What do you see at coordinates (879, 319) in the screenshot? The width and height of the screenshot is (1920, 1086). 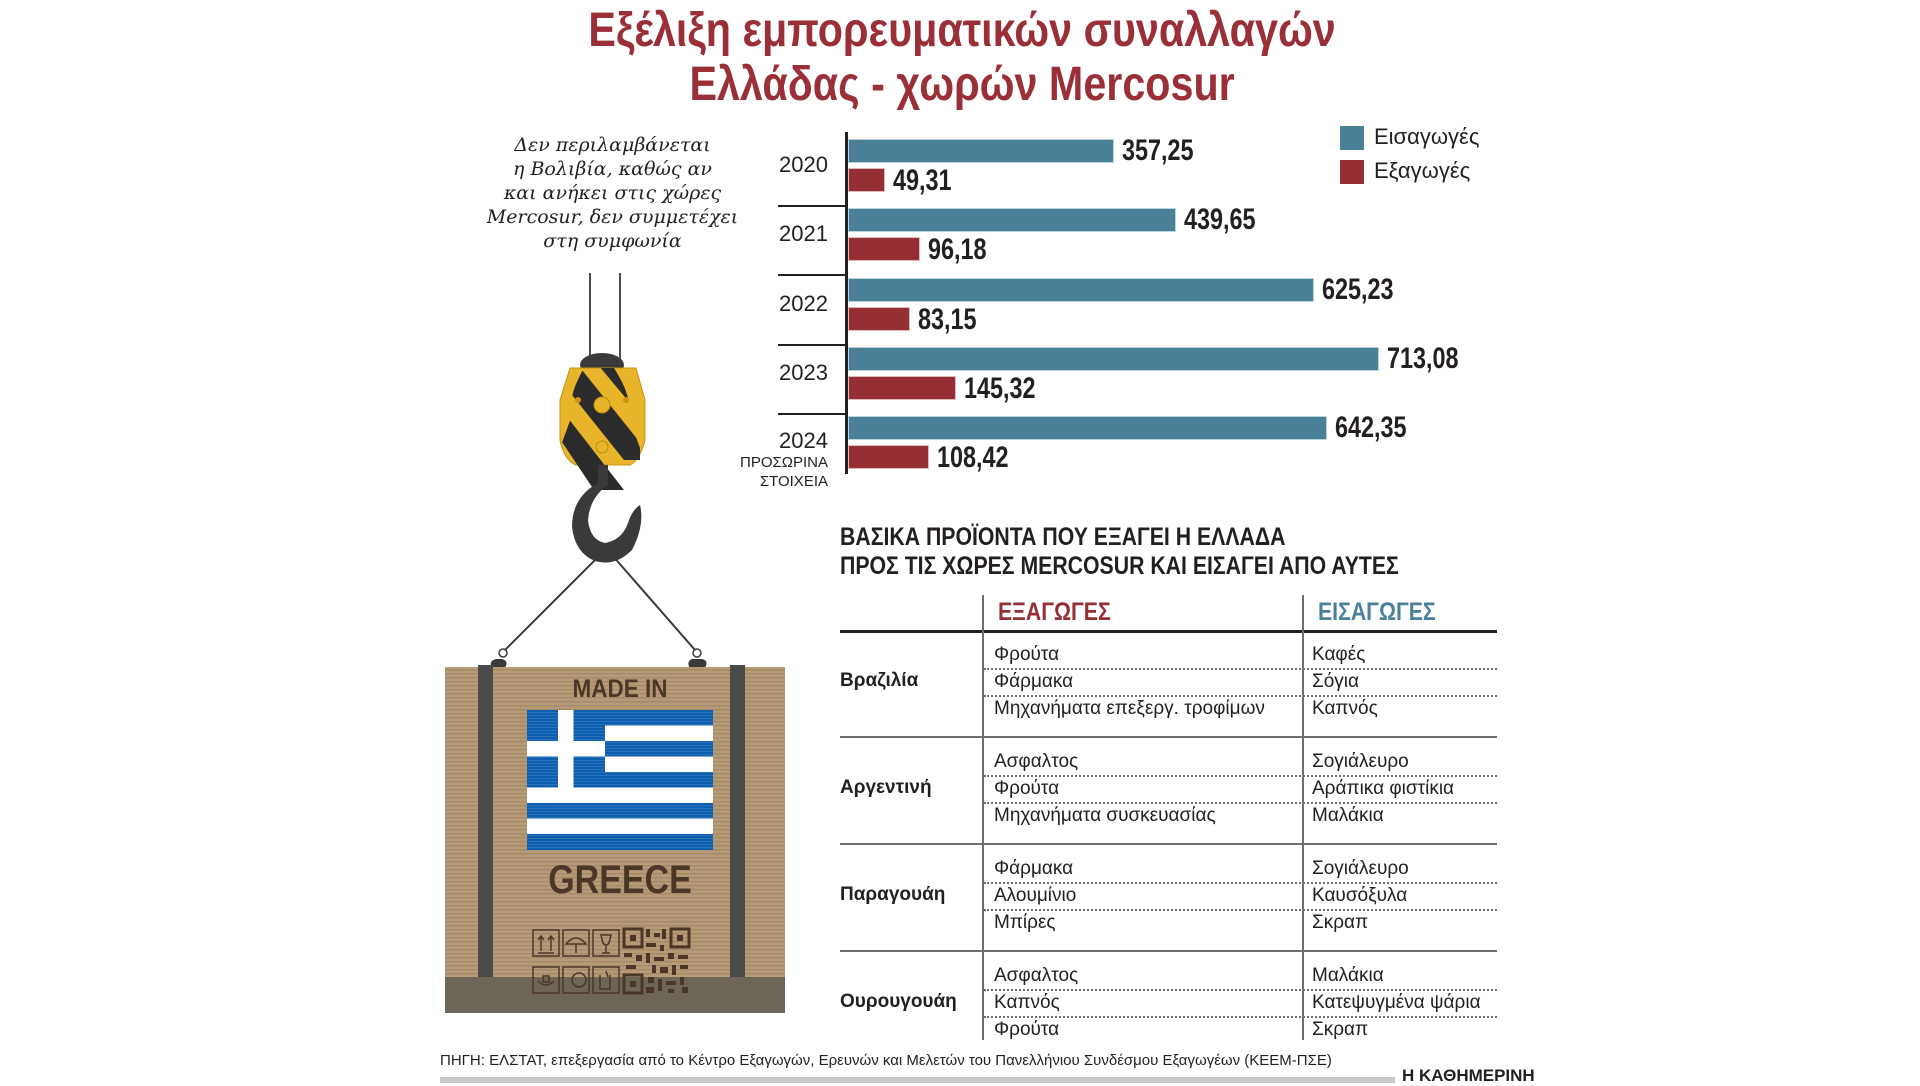 I see `bar-exports-2022` at bounding box center [879, 319].